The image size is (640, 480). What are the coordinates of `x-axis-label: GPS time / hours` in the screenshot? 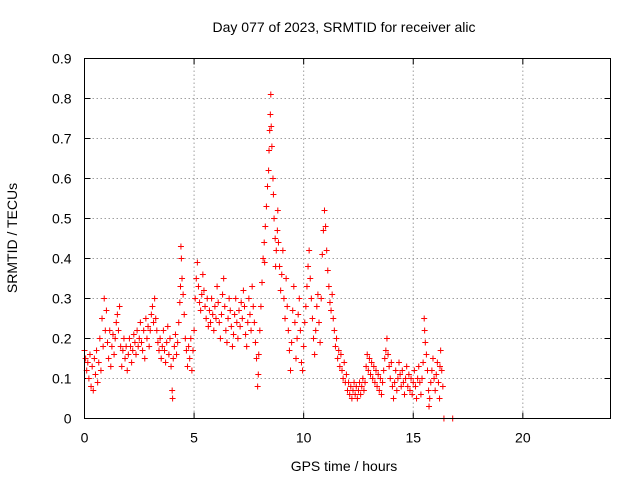 It's located at (344, 466).